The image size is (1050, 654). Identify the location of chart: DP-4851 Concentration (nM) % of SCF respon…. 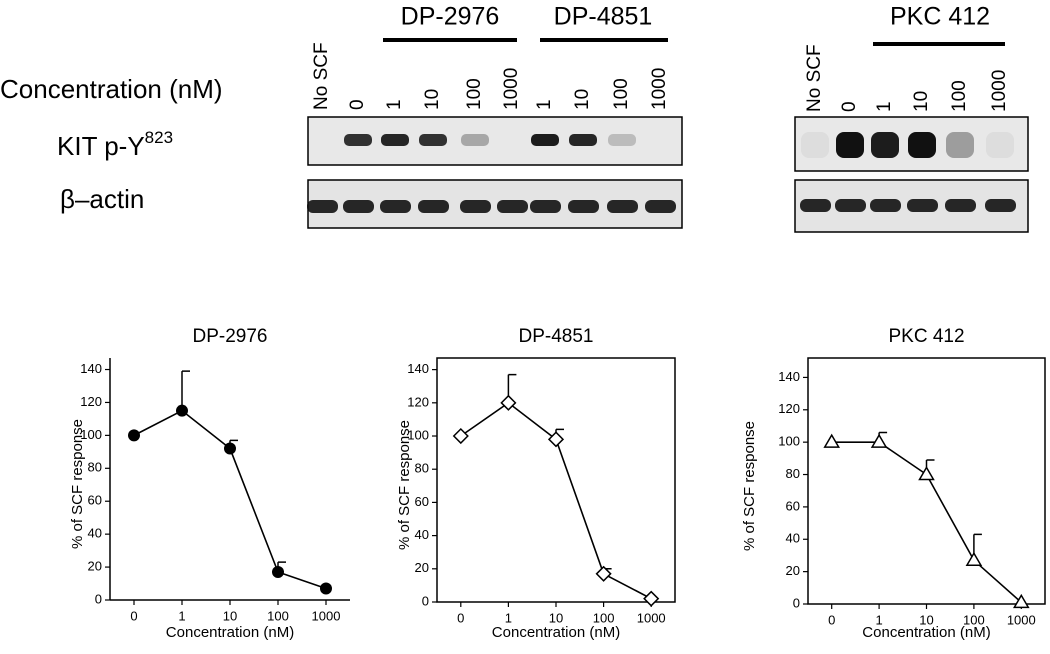
(536, 483).